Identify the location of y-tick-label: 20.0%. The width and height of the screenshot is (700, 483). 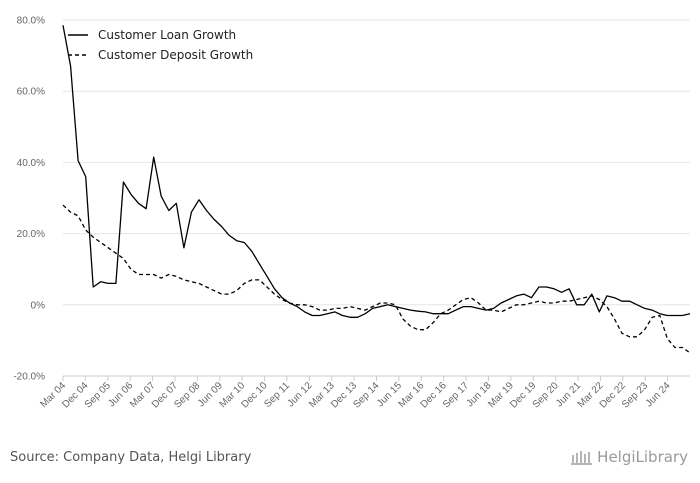
(31, 234).